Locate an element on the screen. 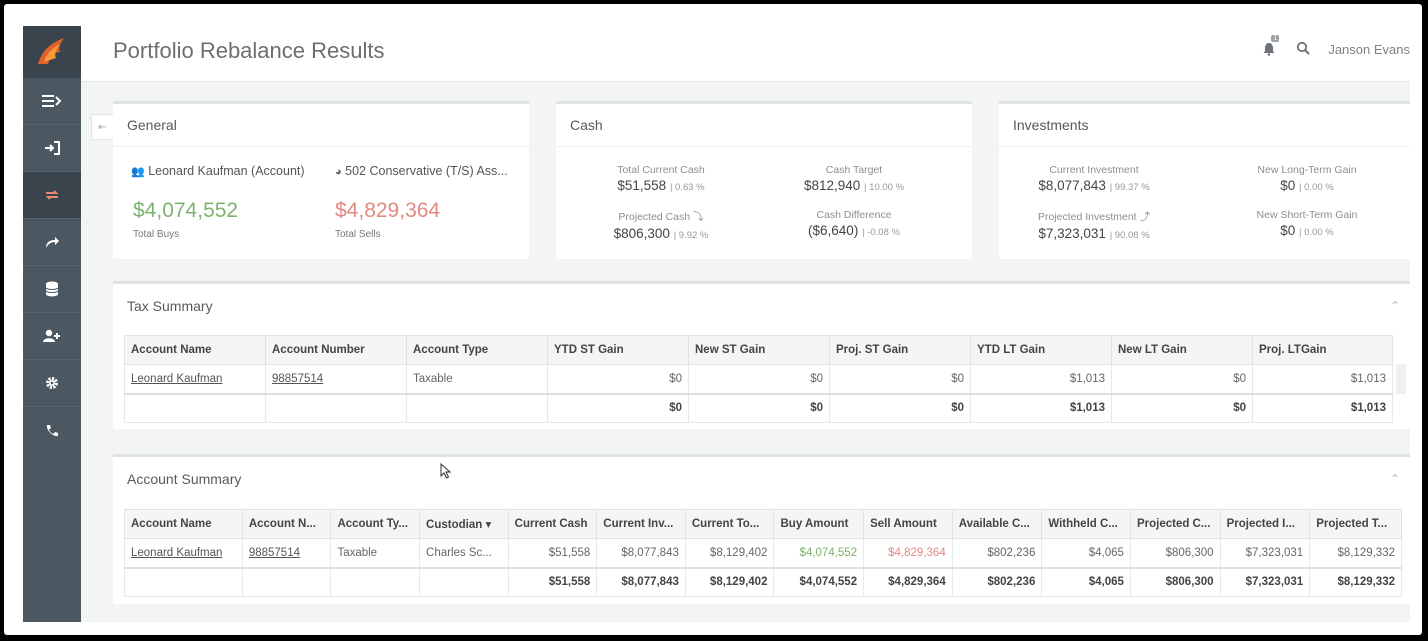 This screenshot has width=1428, height=641. metric-percent: | 9.92 % is located at coordinates (691, 235).